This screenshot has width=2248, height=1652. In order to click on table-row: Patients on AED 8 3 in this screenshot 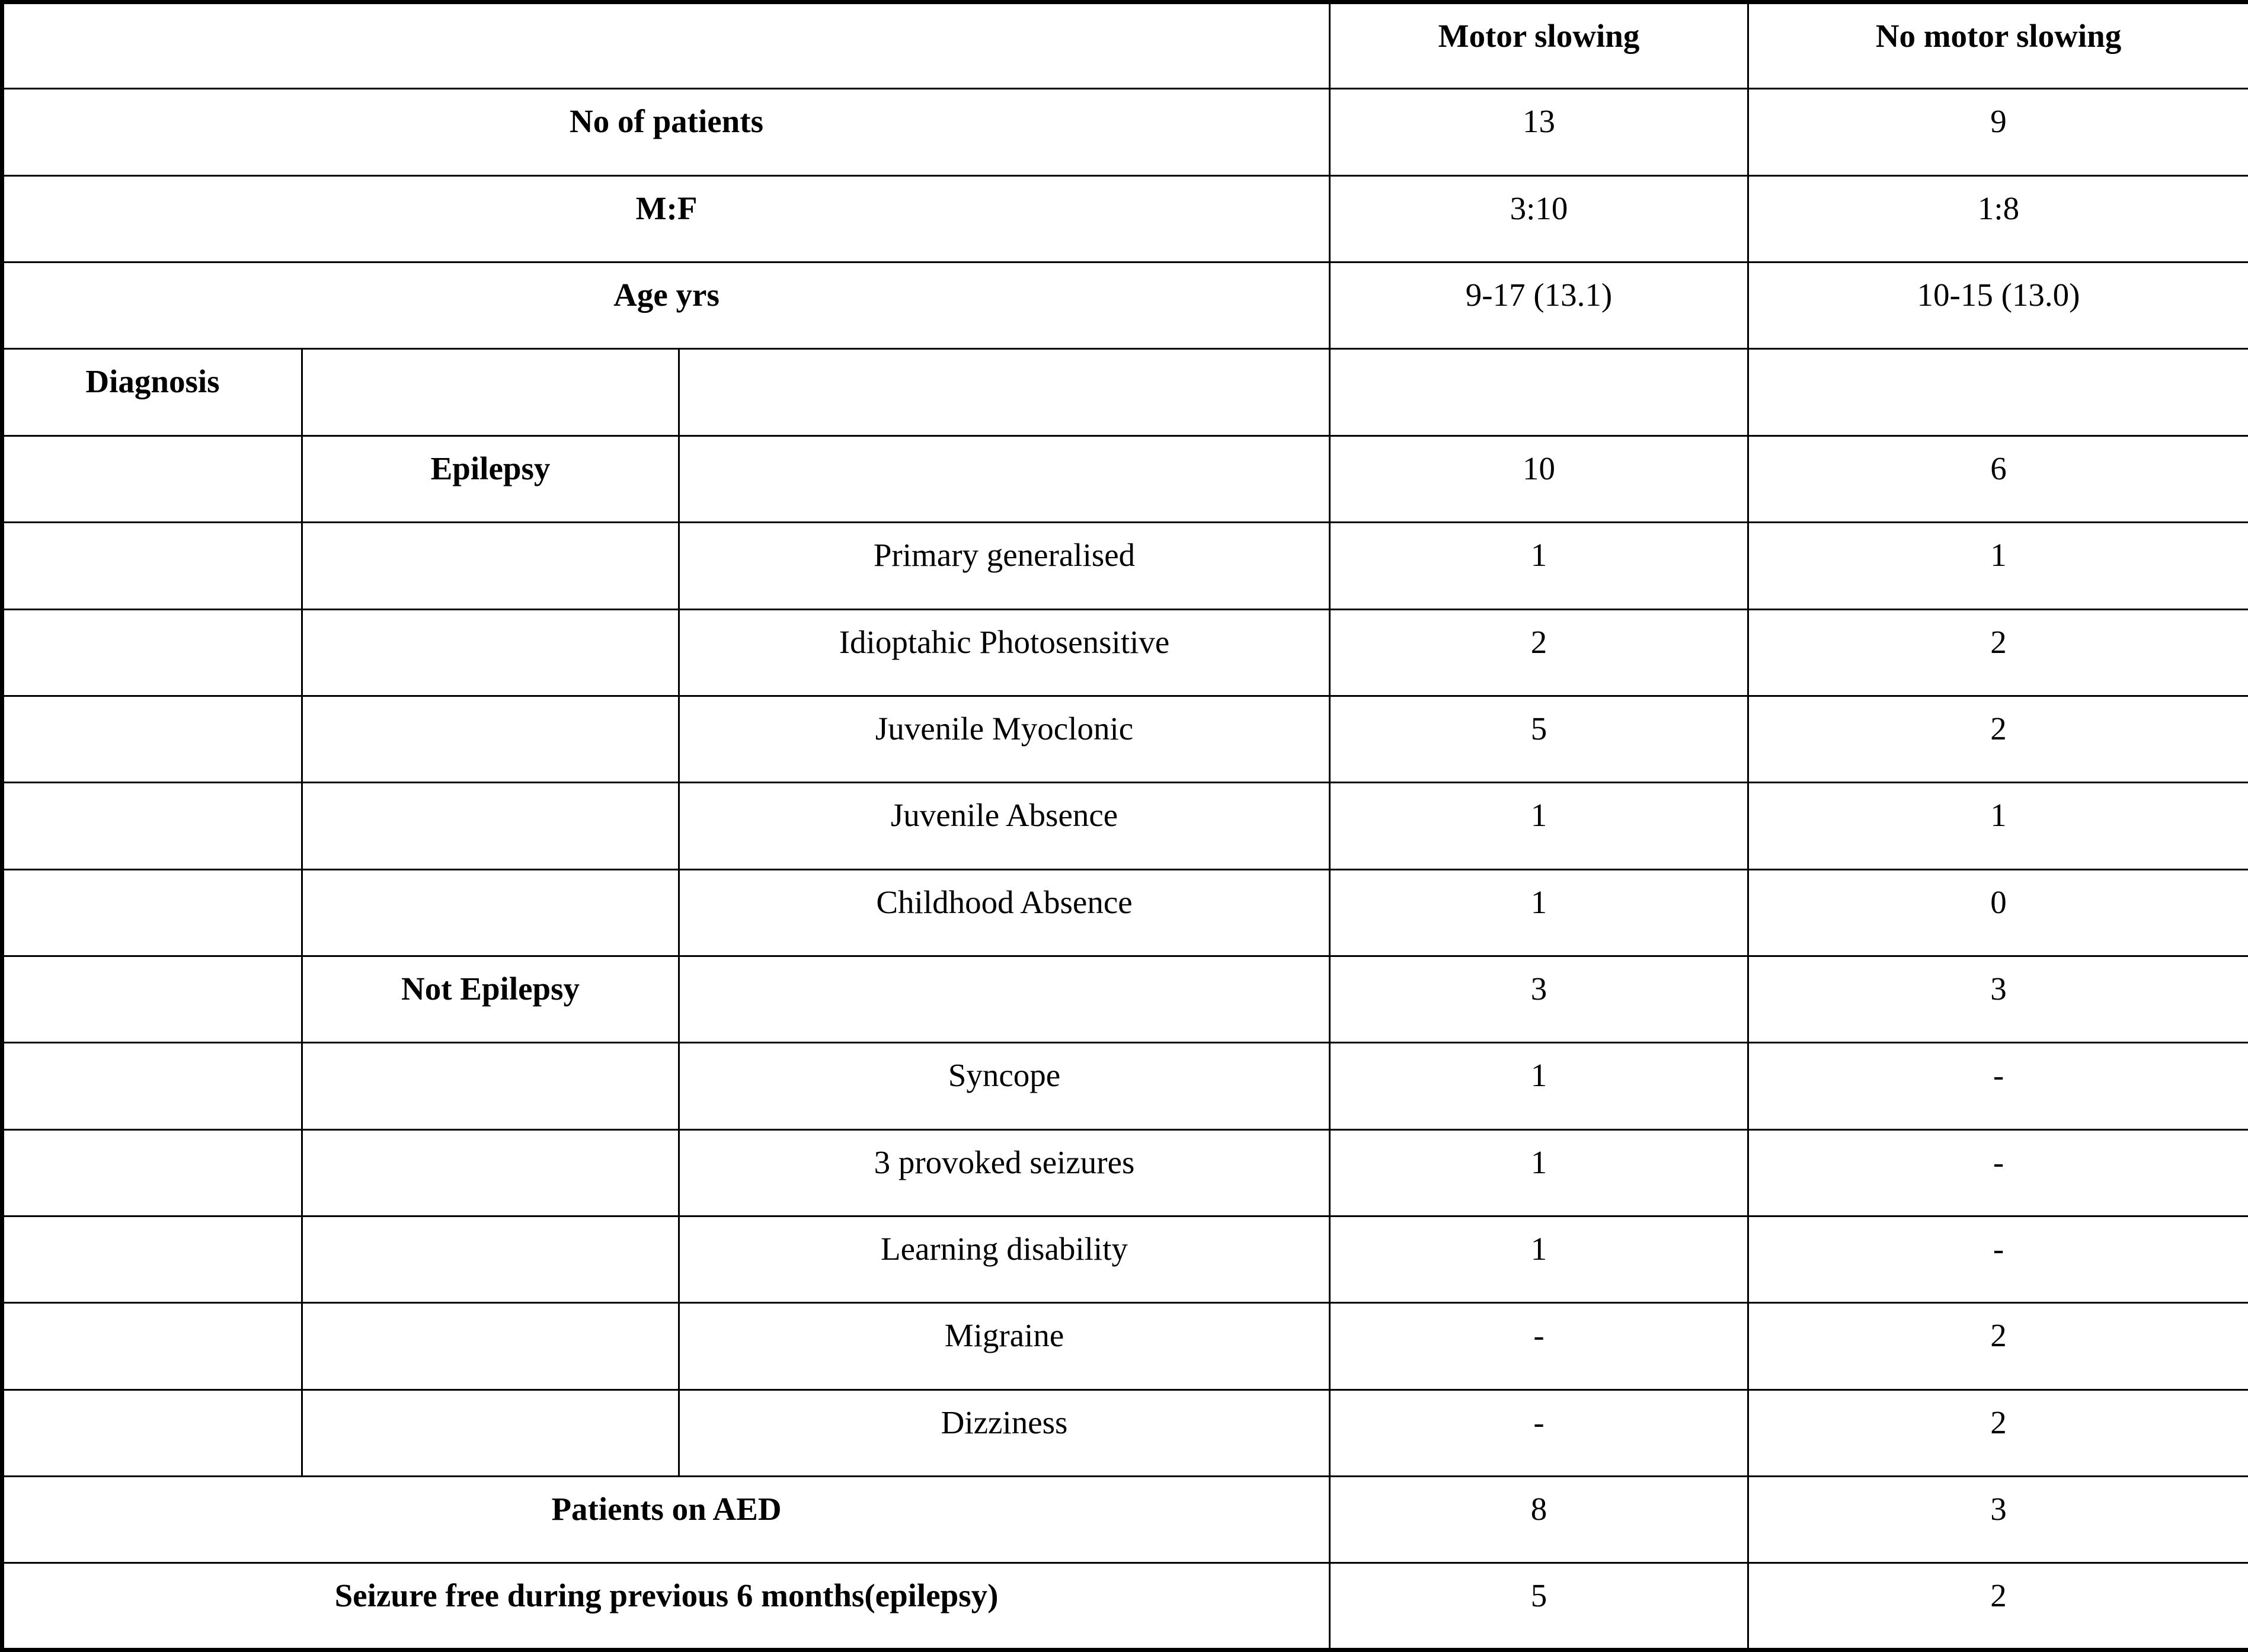, I will do `click(1124, 1520)`.